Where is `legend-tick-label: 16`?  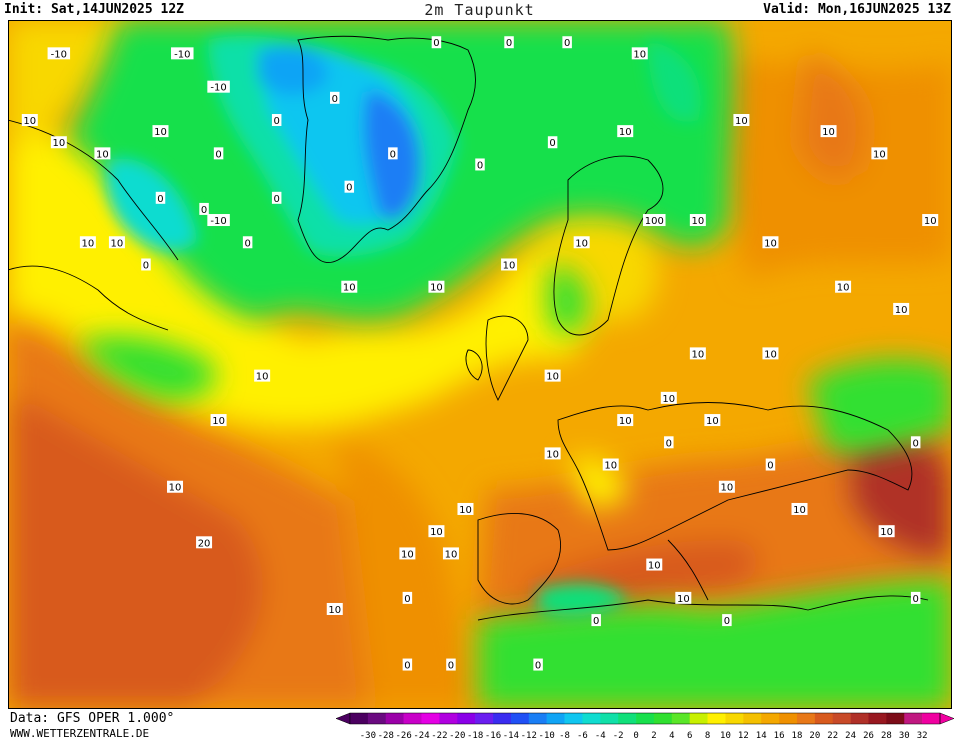 legend-tick-label: 16 is located at coordinates (779, 735).